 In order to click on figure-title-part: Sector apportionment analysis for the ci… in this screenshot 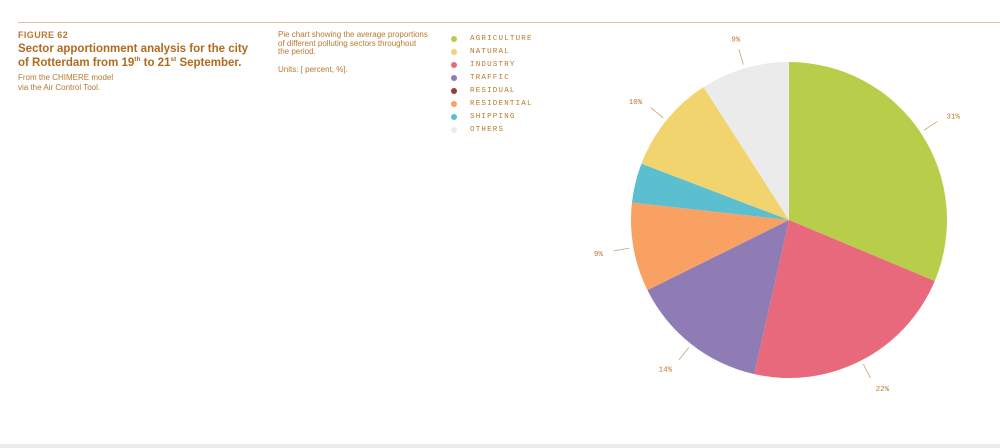, I will do `click(133, 56)`.